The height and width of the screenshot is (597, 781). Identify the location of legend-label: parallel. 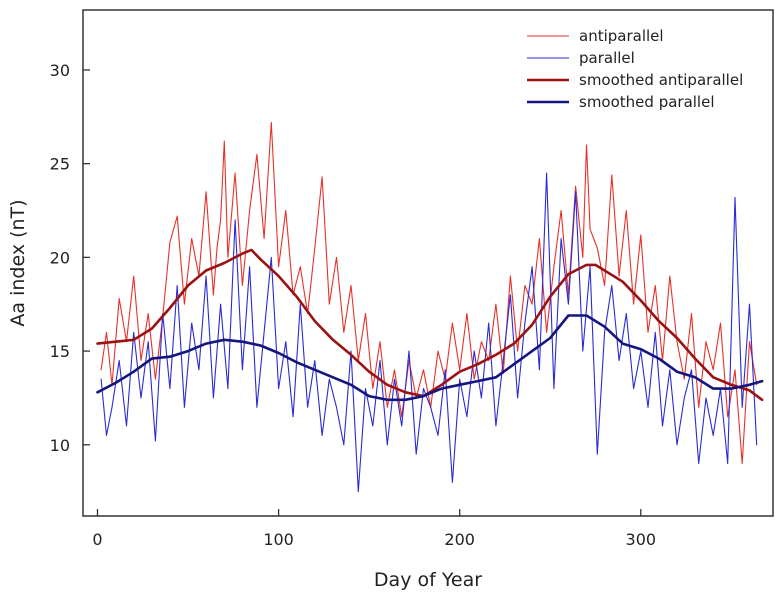
(607, 58).